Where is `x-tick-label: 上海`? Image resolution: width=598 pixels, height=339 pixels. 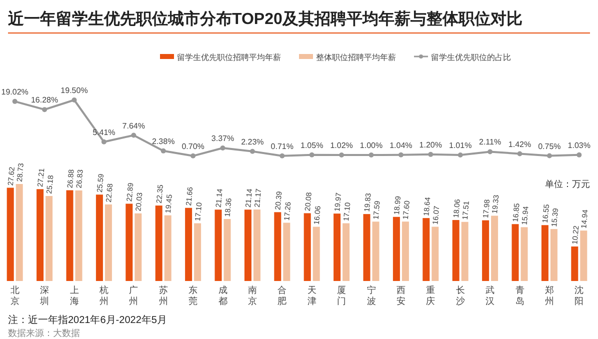
x-tick-label: 上海 is located at coordinates (74, 295).